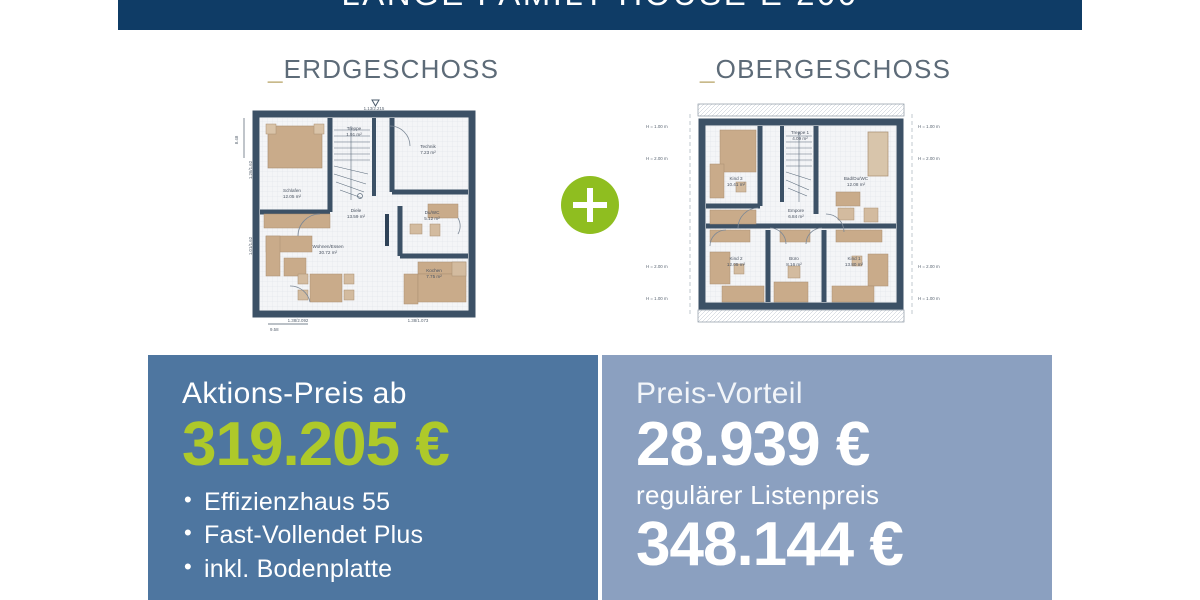 This screenshot has width=1200, height=600. Describe the element at coordinates (316, 444) in the screenshot. I see `action-price-amount: 319.205 €` at that location.